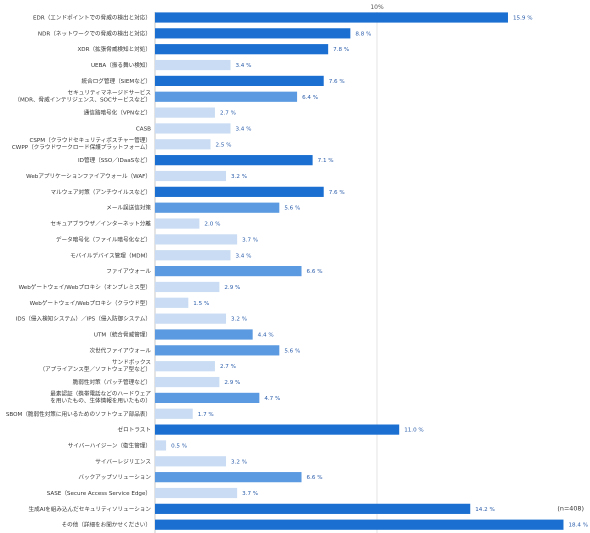 Image resolution: width=590 pixels, height=533 pixels. Describe the element at coordinates (114, 49) in the screenshot. I see `category-label: XDR（拡張脅威検知と対処）` at that location.